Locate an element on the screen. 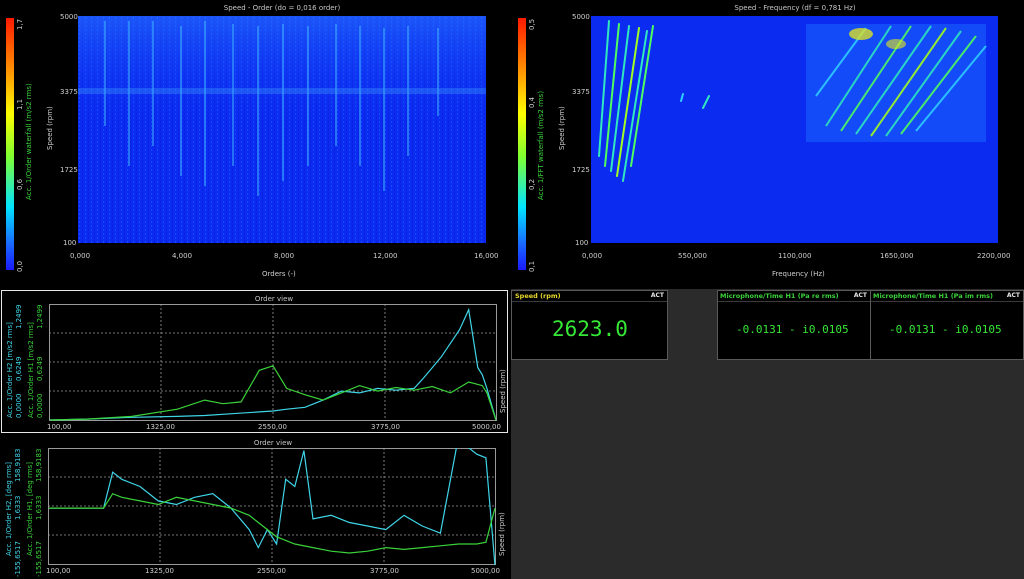  mic-re-value: -0.0131 - i0.0105 is located at coordinates (792, 329).